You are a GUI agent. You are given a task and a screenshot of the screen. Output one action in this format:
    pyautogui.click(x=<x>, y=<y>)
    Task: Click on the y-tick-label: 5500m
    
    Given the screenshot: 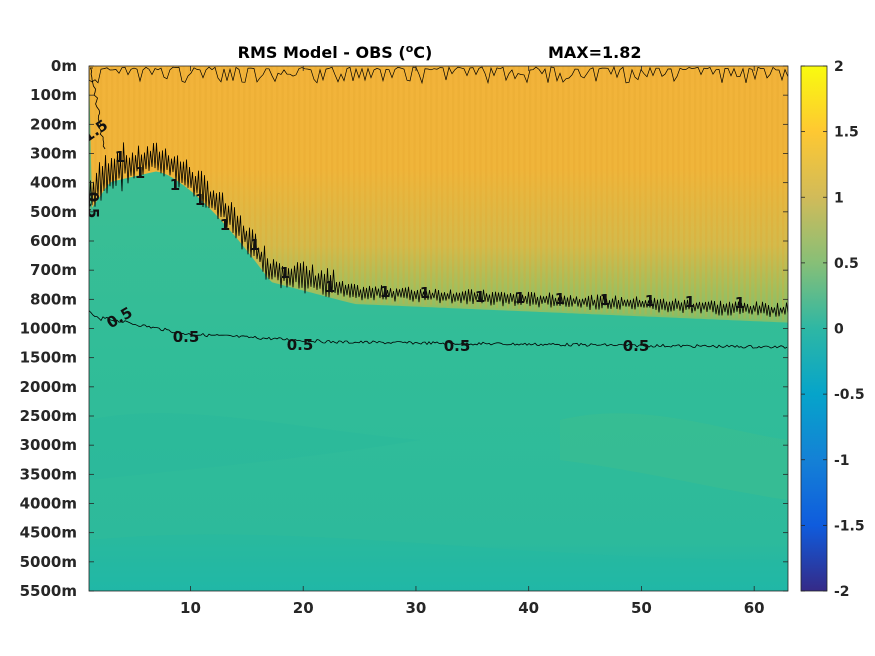 What is the action you would take?
    pyautogui.click(x=48, y=591)
    